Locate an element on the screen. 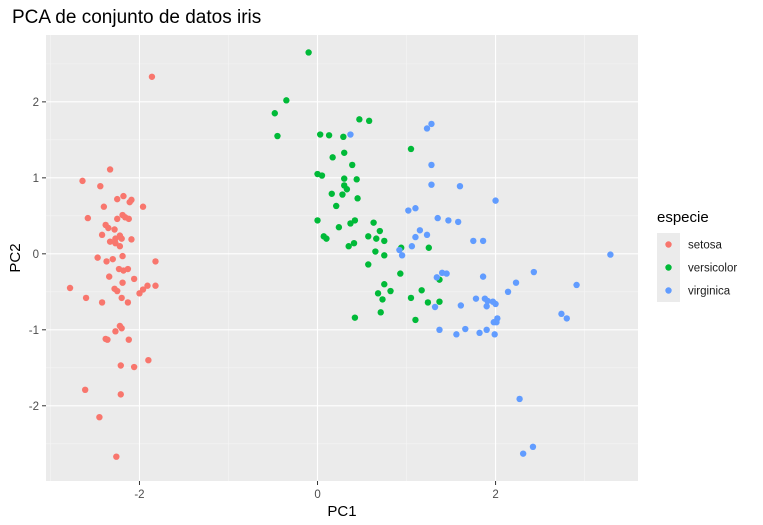  legend-label: virginica is located at coordinates (709, 292).